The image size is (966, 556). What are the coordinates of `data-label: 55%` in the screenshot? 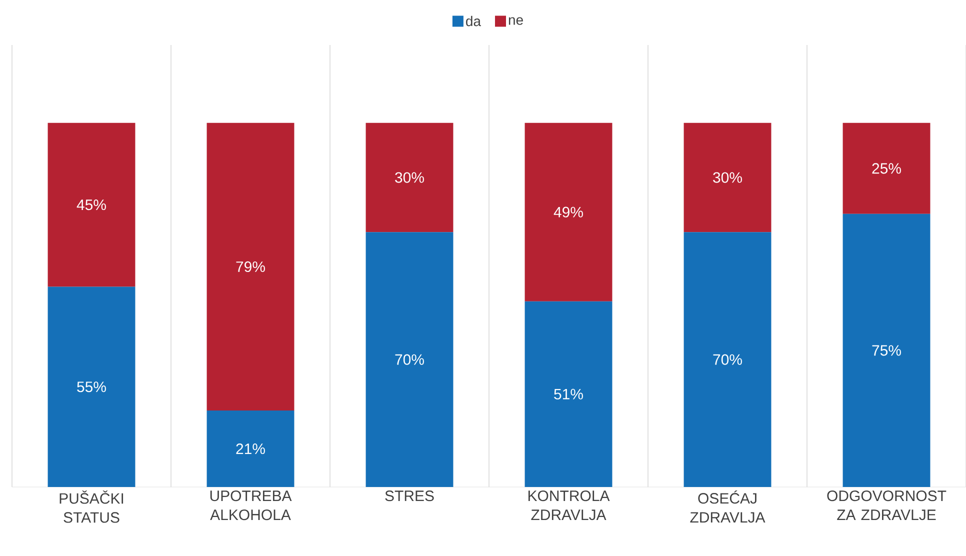 It's located at (91, 387).